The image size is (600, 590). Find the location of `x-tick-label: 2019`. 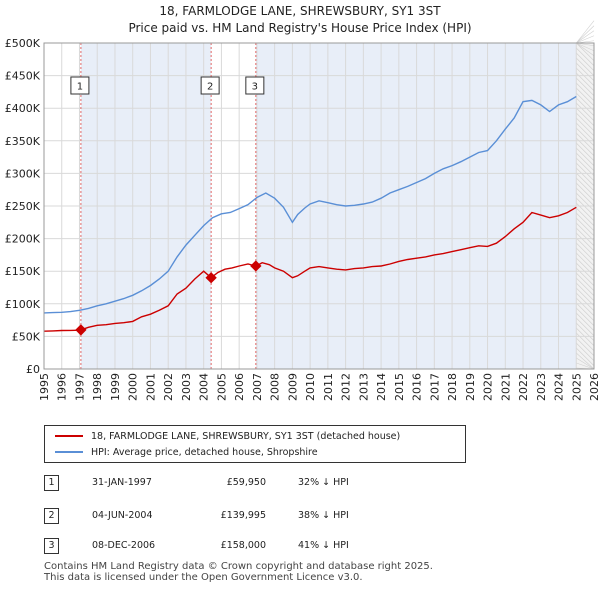

x-tick-label: 2019 is located at coordinates (470, 387).